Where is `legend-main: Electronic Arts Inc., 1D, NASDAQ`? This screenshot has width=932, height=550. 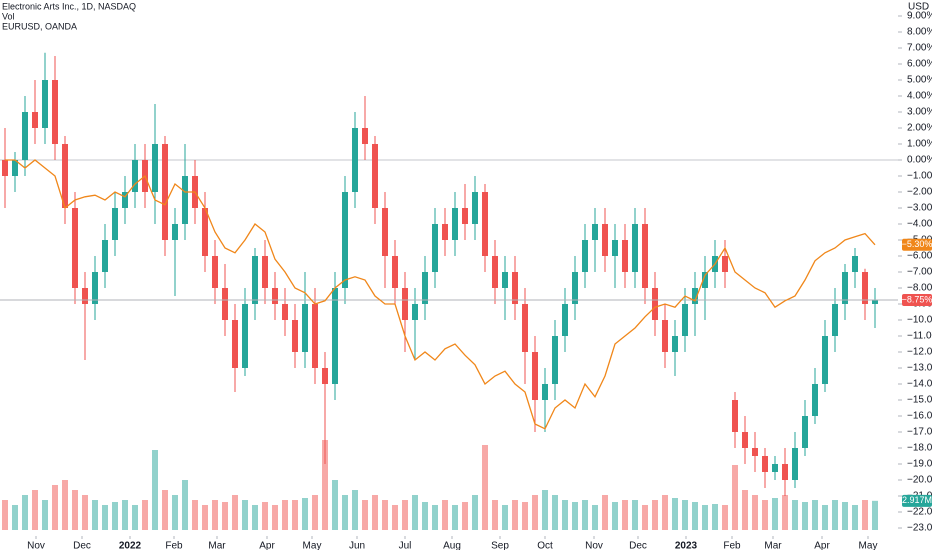 legend-main: Electronic Arts Inc., 1D, NASDAQ is located at coordinates (69, 6).